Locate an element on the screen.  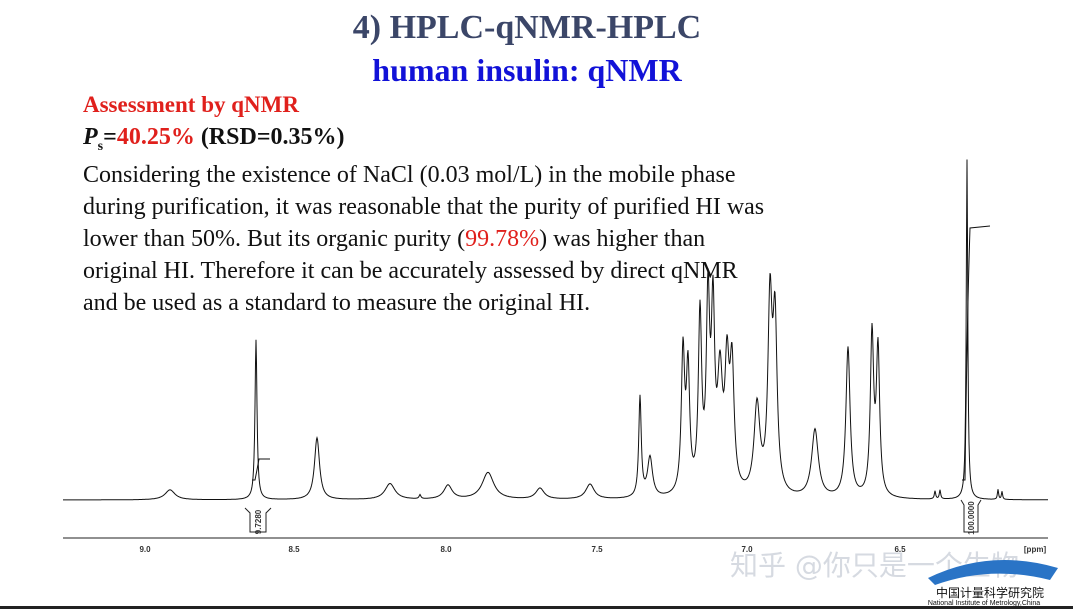
axis-label: [ppm] is located at coordinates (1035, 549).